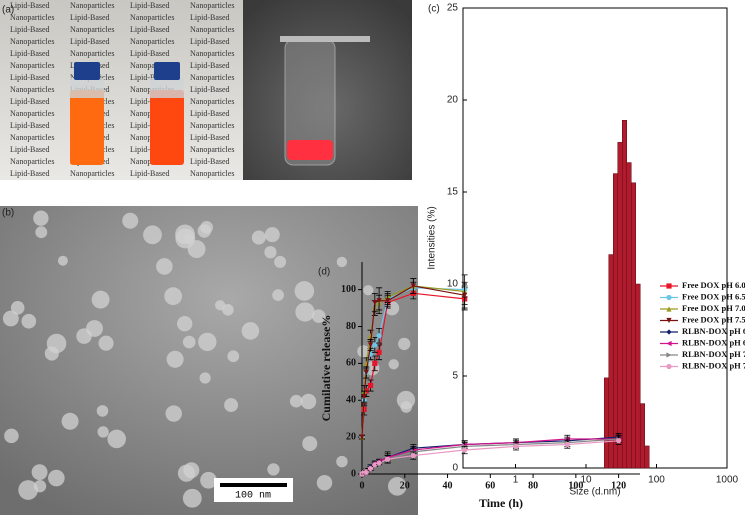 This screenshot has width=745, height=515. Describe the element at coordinates (713, 331) in the screenshot. I see `legend-label: RLBN-DOX pH 6.0` at that location.